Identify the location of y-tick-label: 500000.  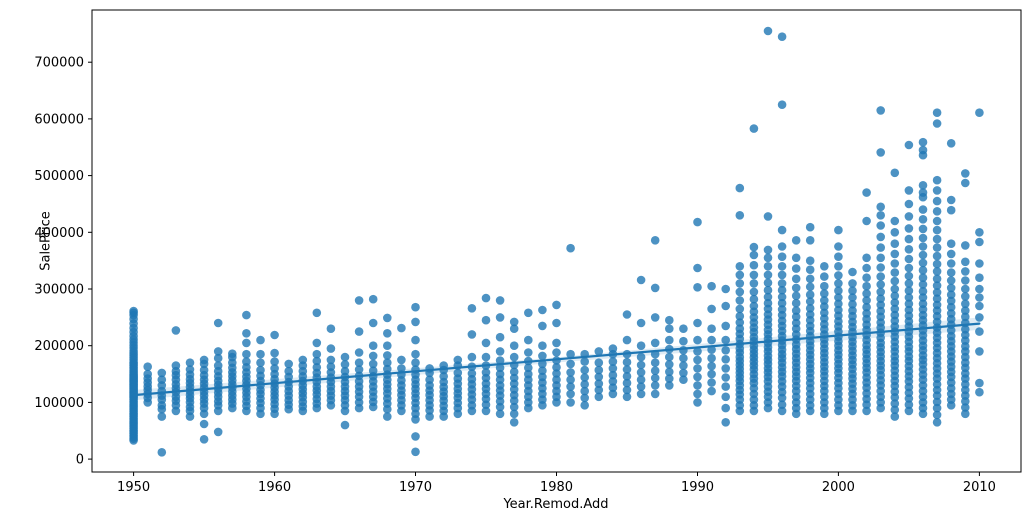
(59, 176).